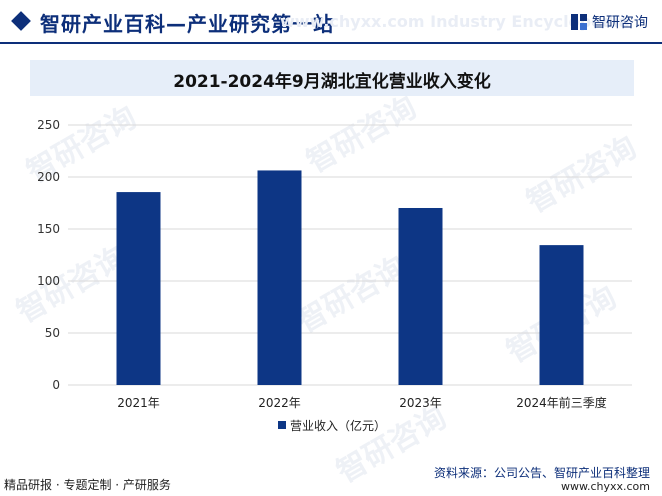 The image size is (662, 496). I want to click on y-tick-label: 250, so click(48, 125).